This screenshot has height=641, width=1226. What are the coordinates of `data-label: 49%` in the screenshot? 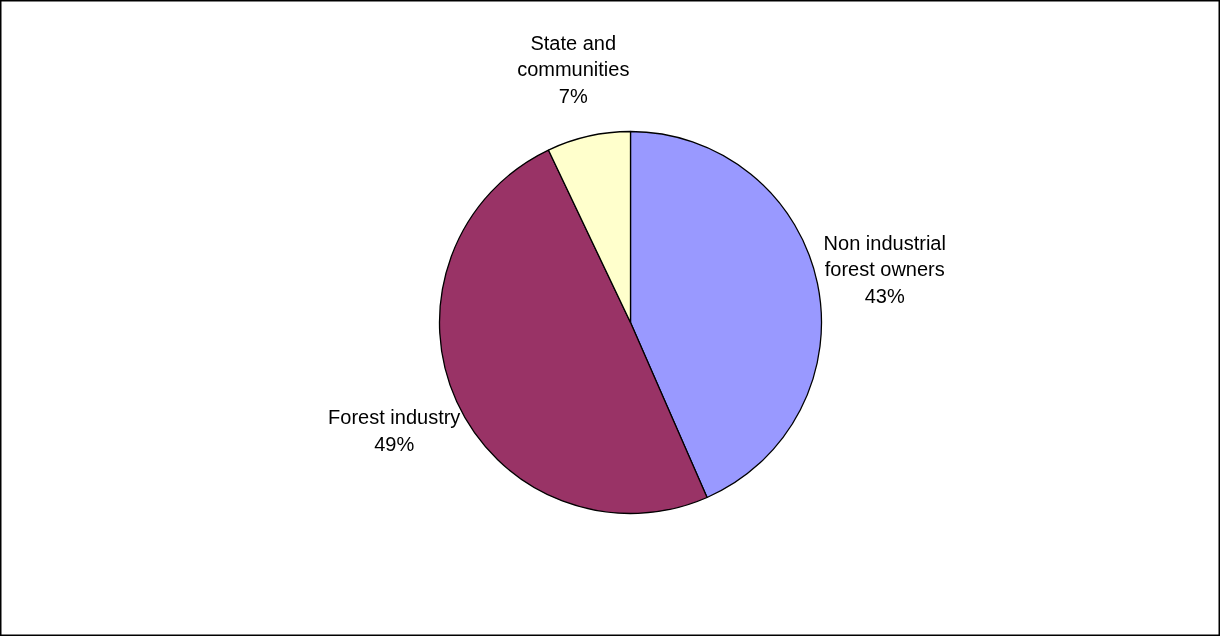 It's located at (394, 443).